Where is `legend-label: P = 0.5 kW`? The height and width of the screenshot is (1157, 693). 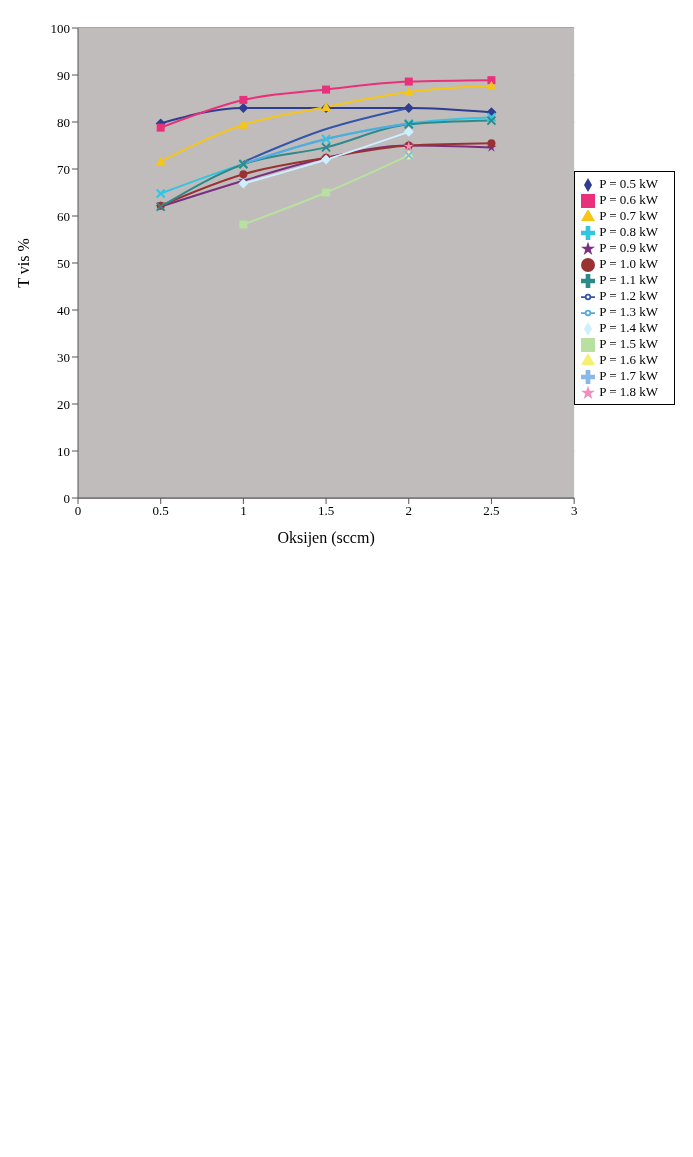 legend-label: P = 0.5 kW is located at coordinates (628, 183).